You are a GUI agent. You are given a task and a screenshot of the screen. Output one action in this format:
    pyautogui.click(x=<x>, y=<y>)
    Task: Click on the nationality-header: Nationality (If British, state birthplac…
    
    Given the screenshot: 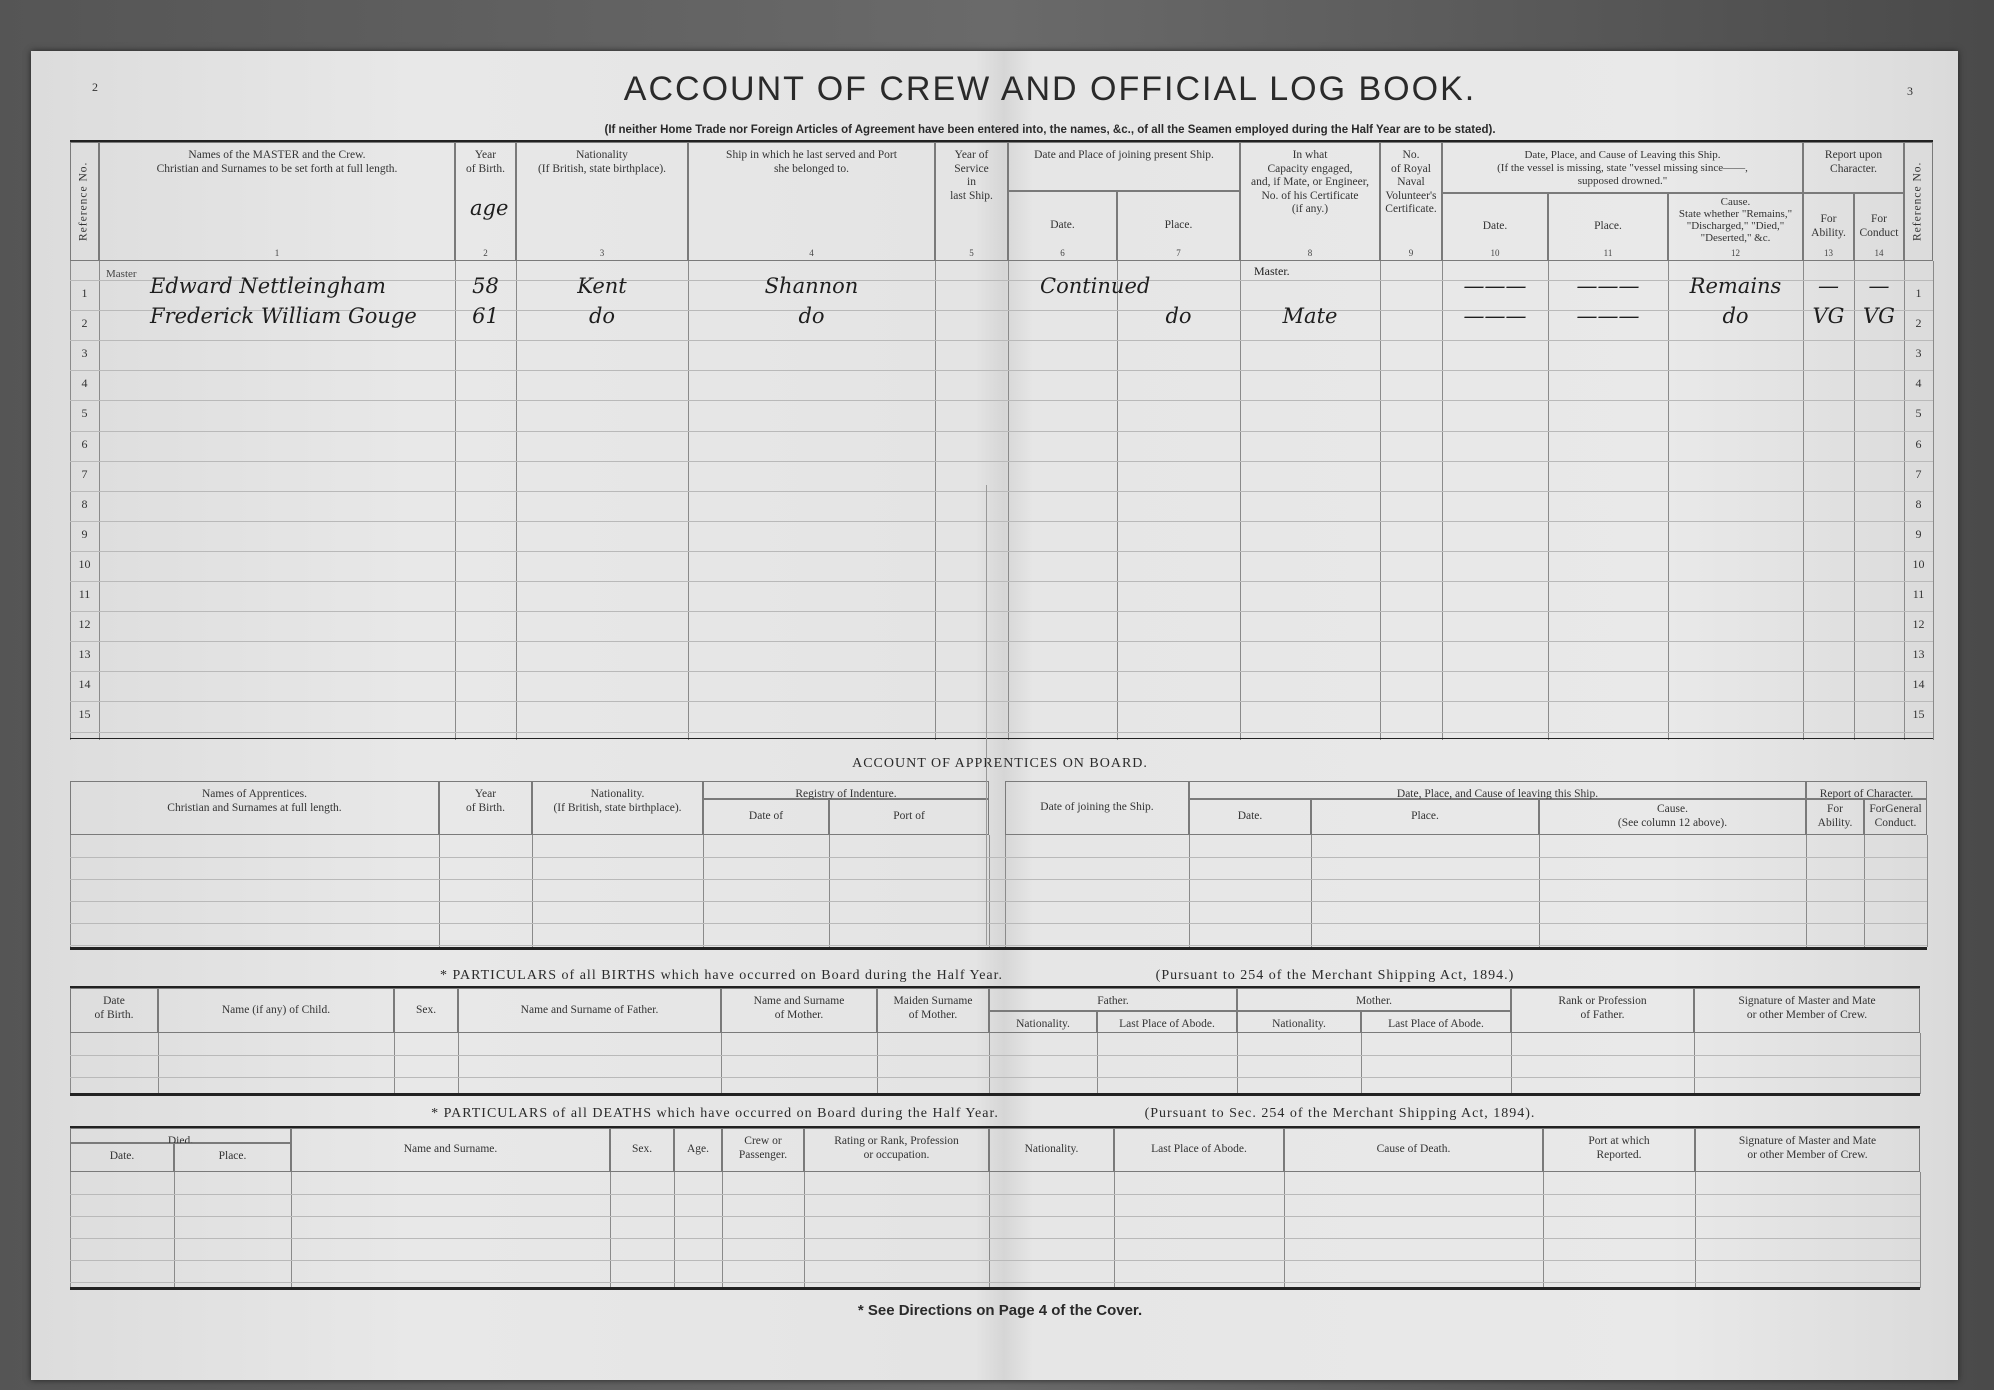 What is the action you would take?
    pyautogui.click(x=602, y=201)
    